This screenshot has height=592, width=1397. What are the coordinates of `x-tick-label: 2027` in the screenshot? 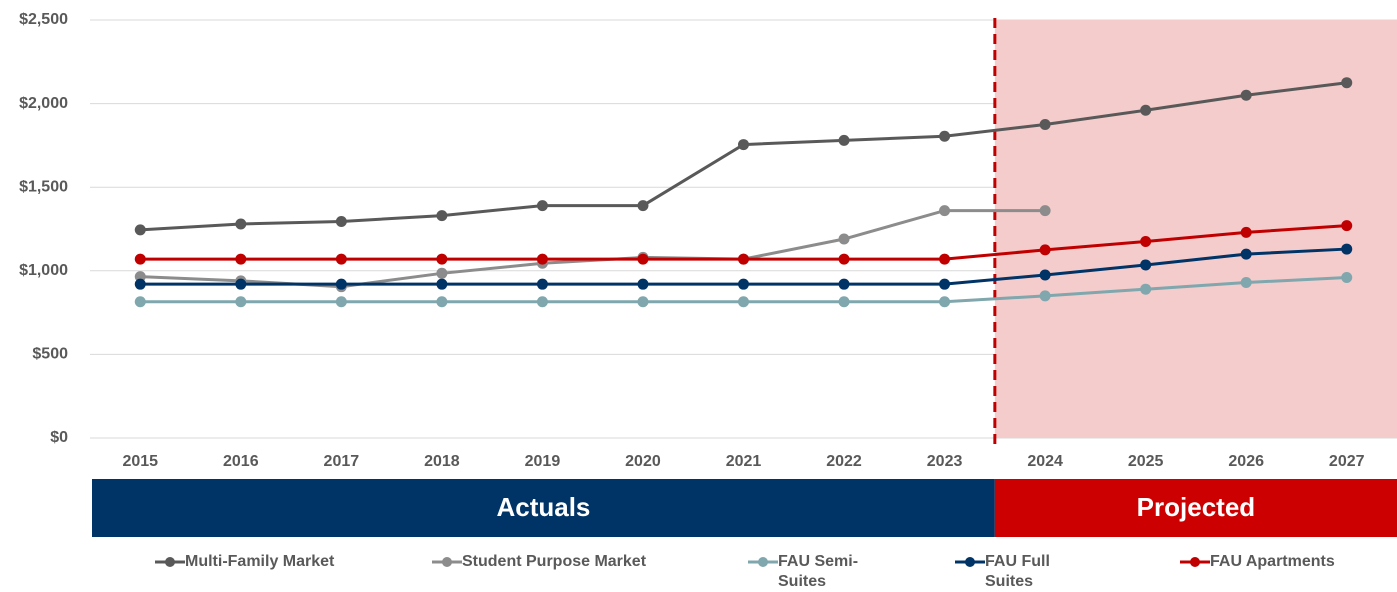 It's located at (1347, 461).